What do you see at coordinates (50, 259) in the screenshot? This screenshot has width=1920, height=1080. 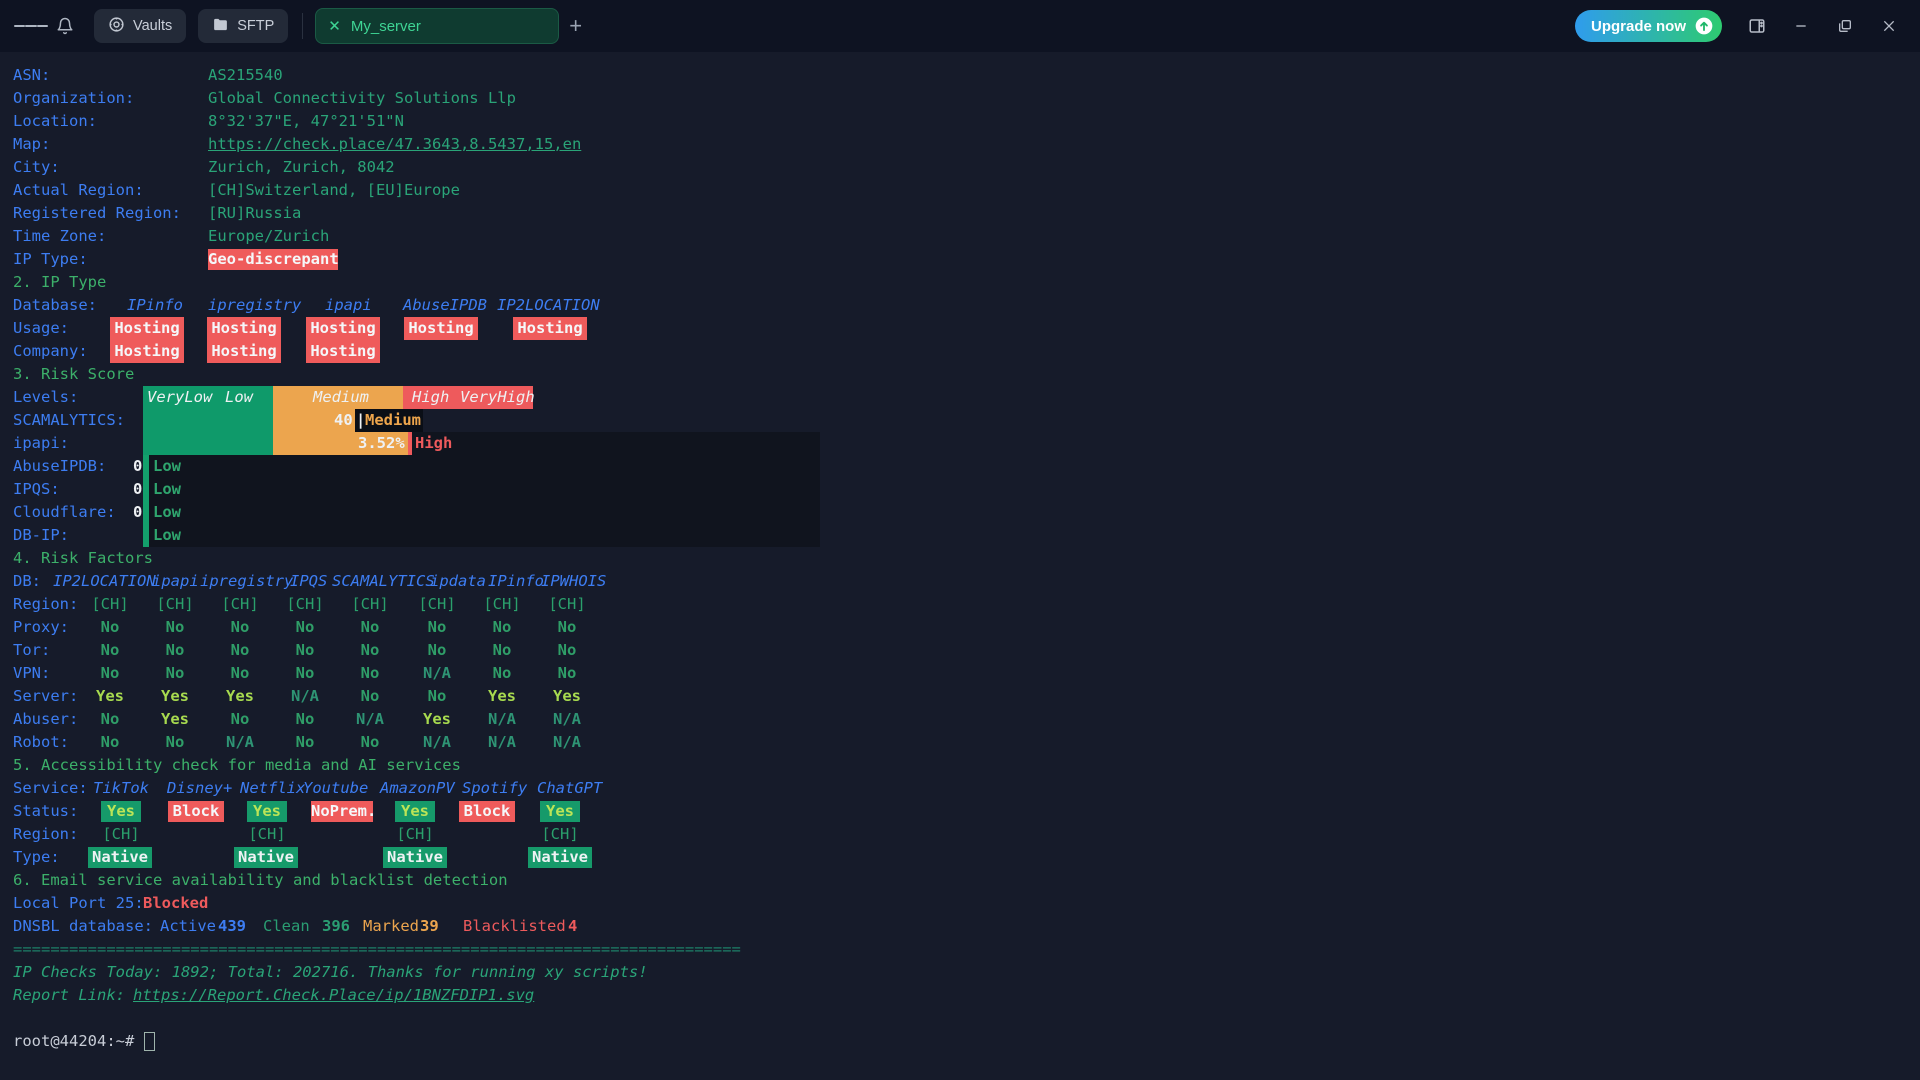 I see `terminal-text: IP Type:` at bounding box center [50, 259].